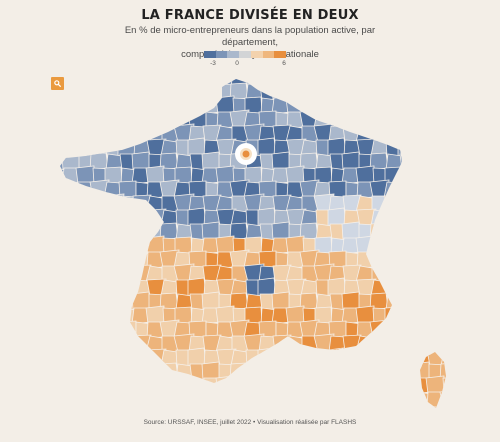 This screenshot has height=442, width=500. I want to click on search-button, so click(57, 83).